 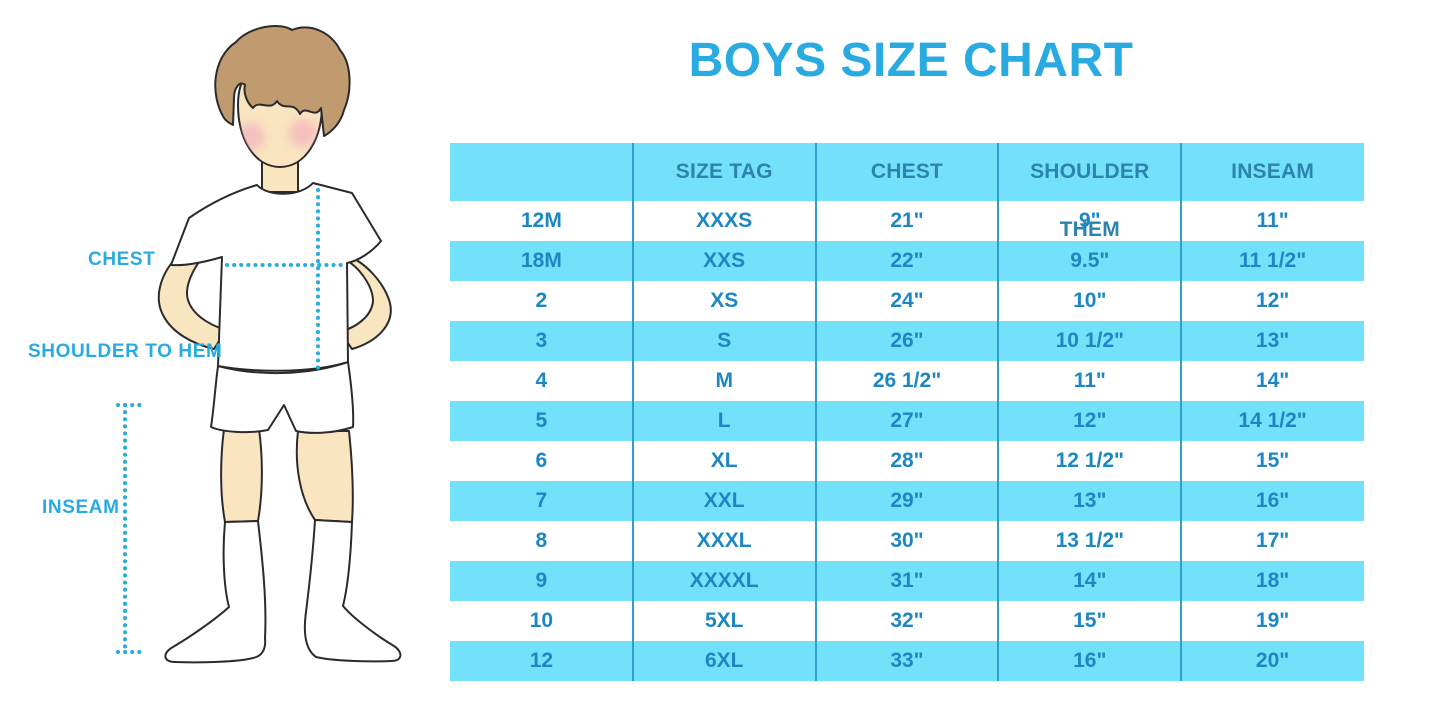 What do you see at coordinates (724, 580) in the screenshot?
I see `table-cell: XXXXL` at bounding box center [724, 580].